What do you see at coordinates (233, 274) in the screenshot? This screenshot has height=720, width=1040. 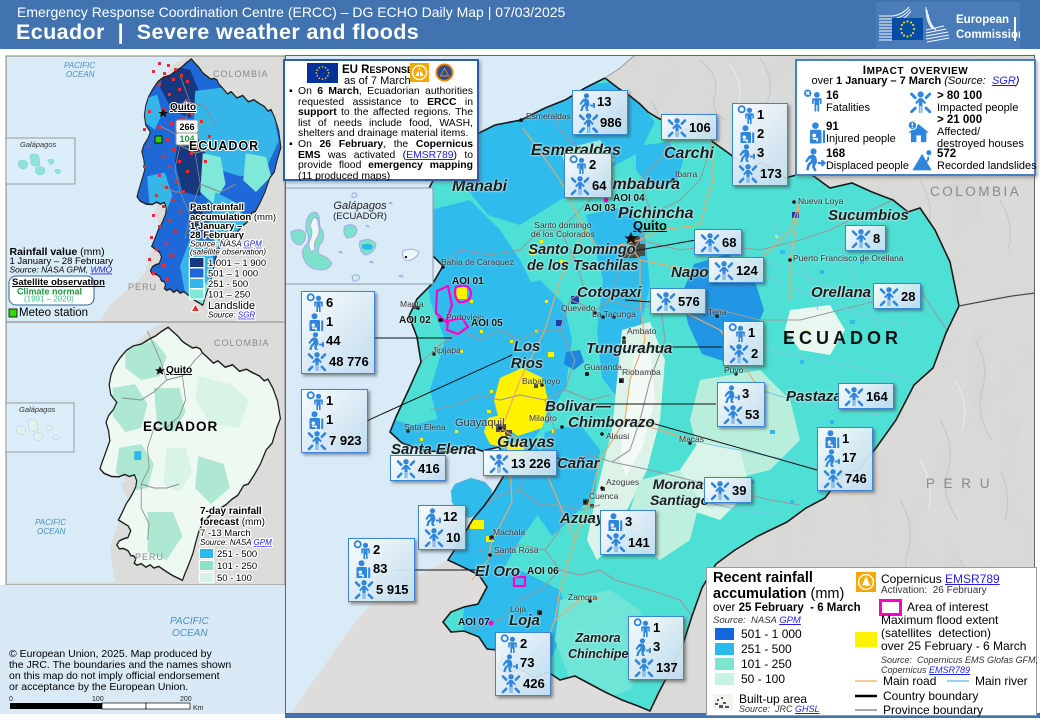 I see `svg-text: 501 – 1 000` at bounding box center [233, 274].